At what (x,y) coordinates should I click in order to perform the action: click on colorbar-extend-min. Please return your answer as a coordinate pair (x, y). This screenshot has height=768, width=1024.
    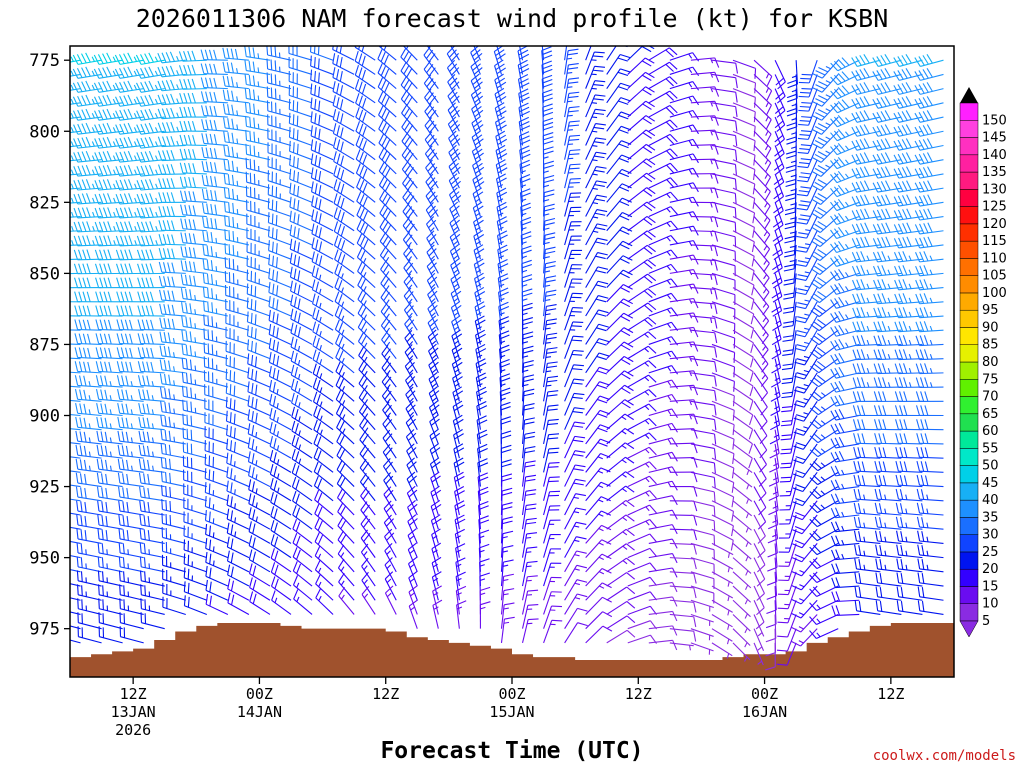
    Looking at the image, I should click on (969, 629).